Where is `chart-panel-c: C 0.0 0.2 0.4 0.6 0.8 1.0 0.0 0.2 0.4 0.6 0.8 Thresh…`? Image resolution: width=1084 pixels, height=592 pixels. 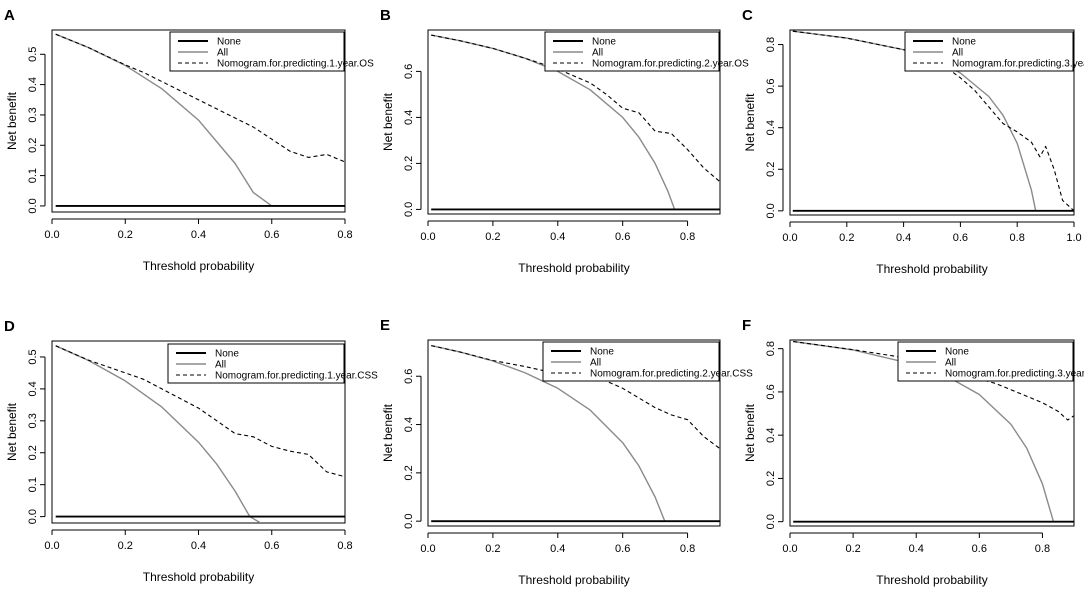 chart-panel-c: C 0.0 0.2 0.4 0.6 0.8 1.0 0.0 0.2 0.4 0.6 0.8 Thresh… is located at coordinates (913, 141).